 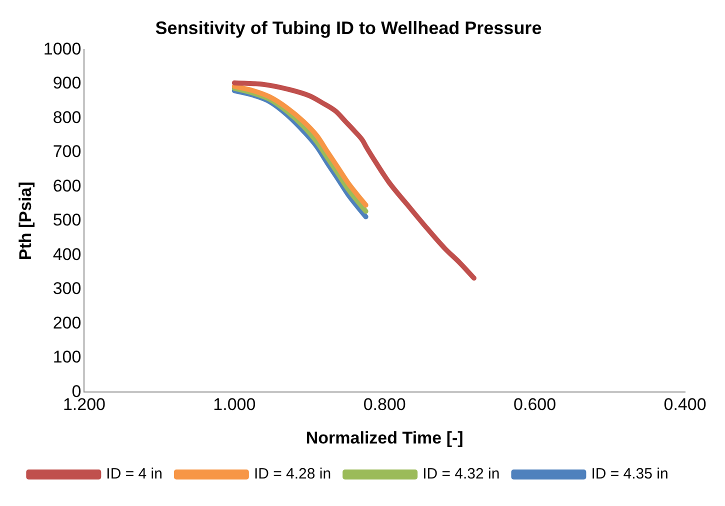 What do you see at coordinates (293, 474) in the screenshot?
I see `legend-label: ID = 4.28 in` at bounding box center [293, 474].